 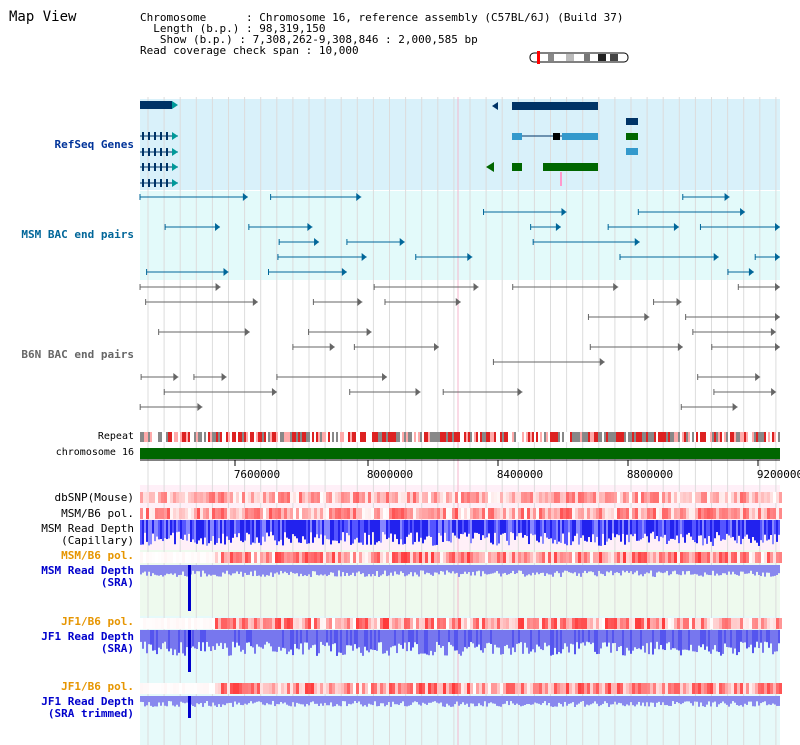 What do you see at coordinates (495, 106) in the screenshot?
I see `refseq-arrow` at bounding box center [495, 106].